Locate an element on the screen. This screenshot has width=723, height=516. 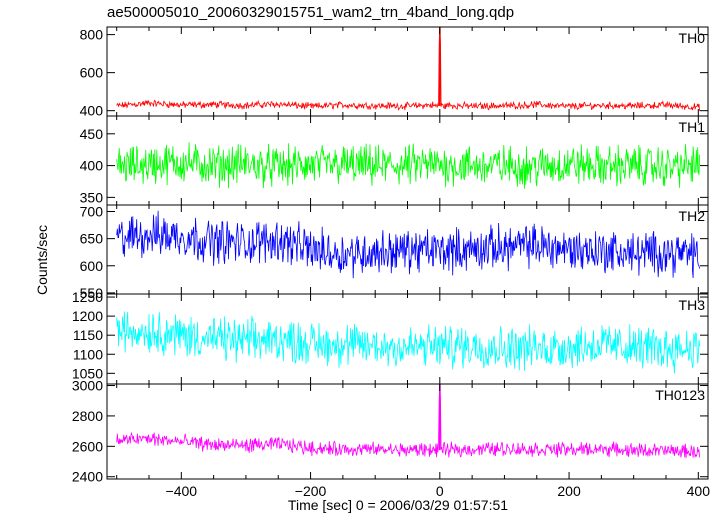
y-tick-label: 450 is located at coordinates (92, 134).